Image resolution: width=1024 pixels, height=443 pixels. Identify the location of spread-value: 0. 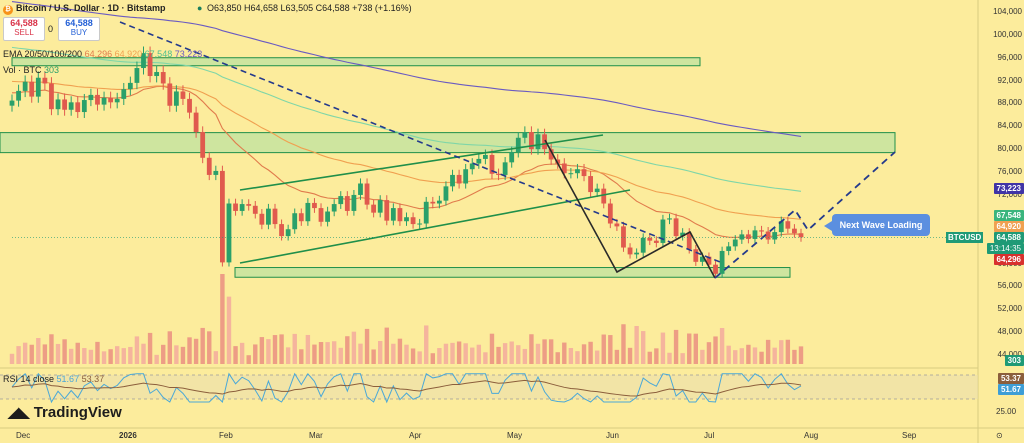
(51, 29).